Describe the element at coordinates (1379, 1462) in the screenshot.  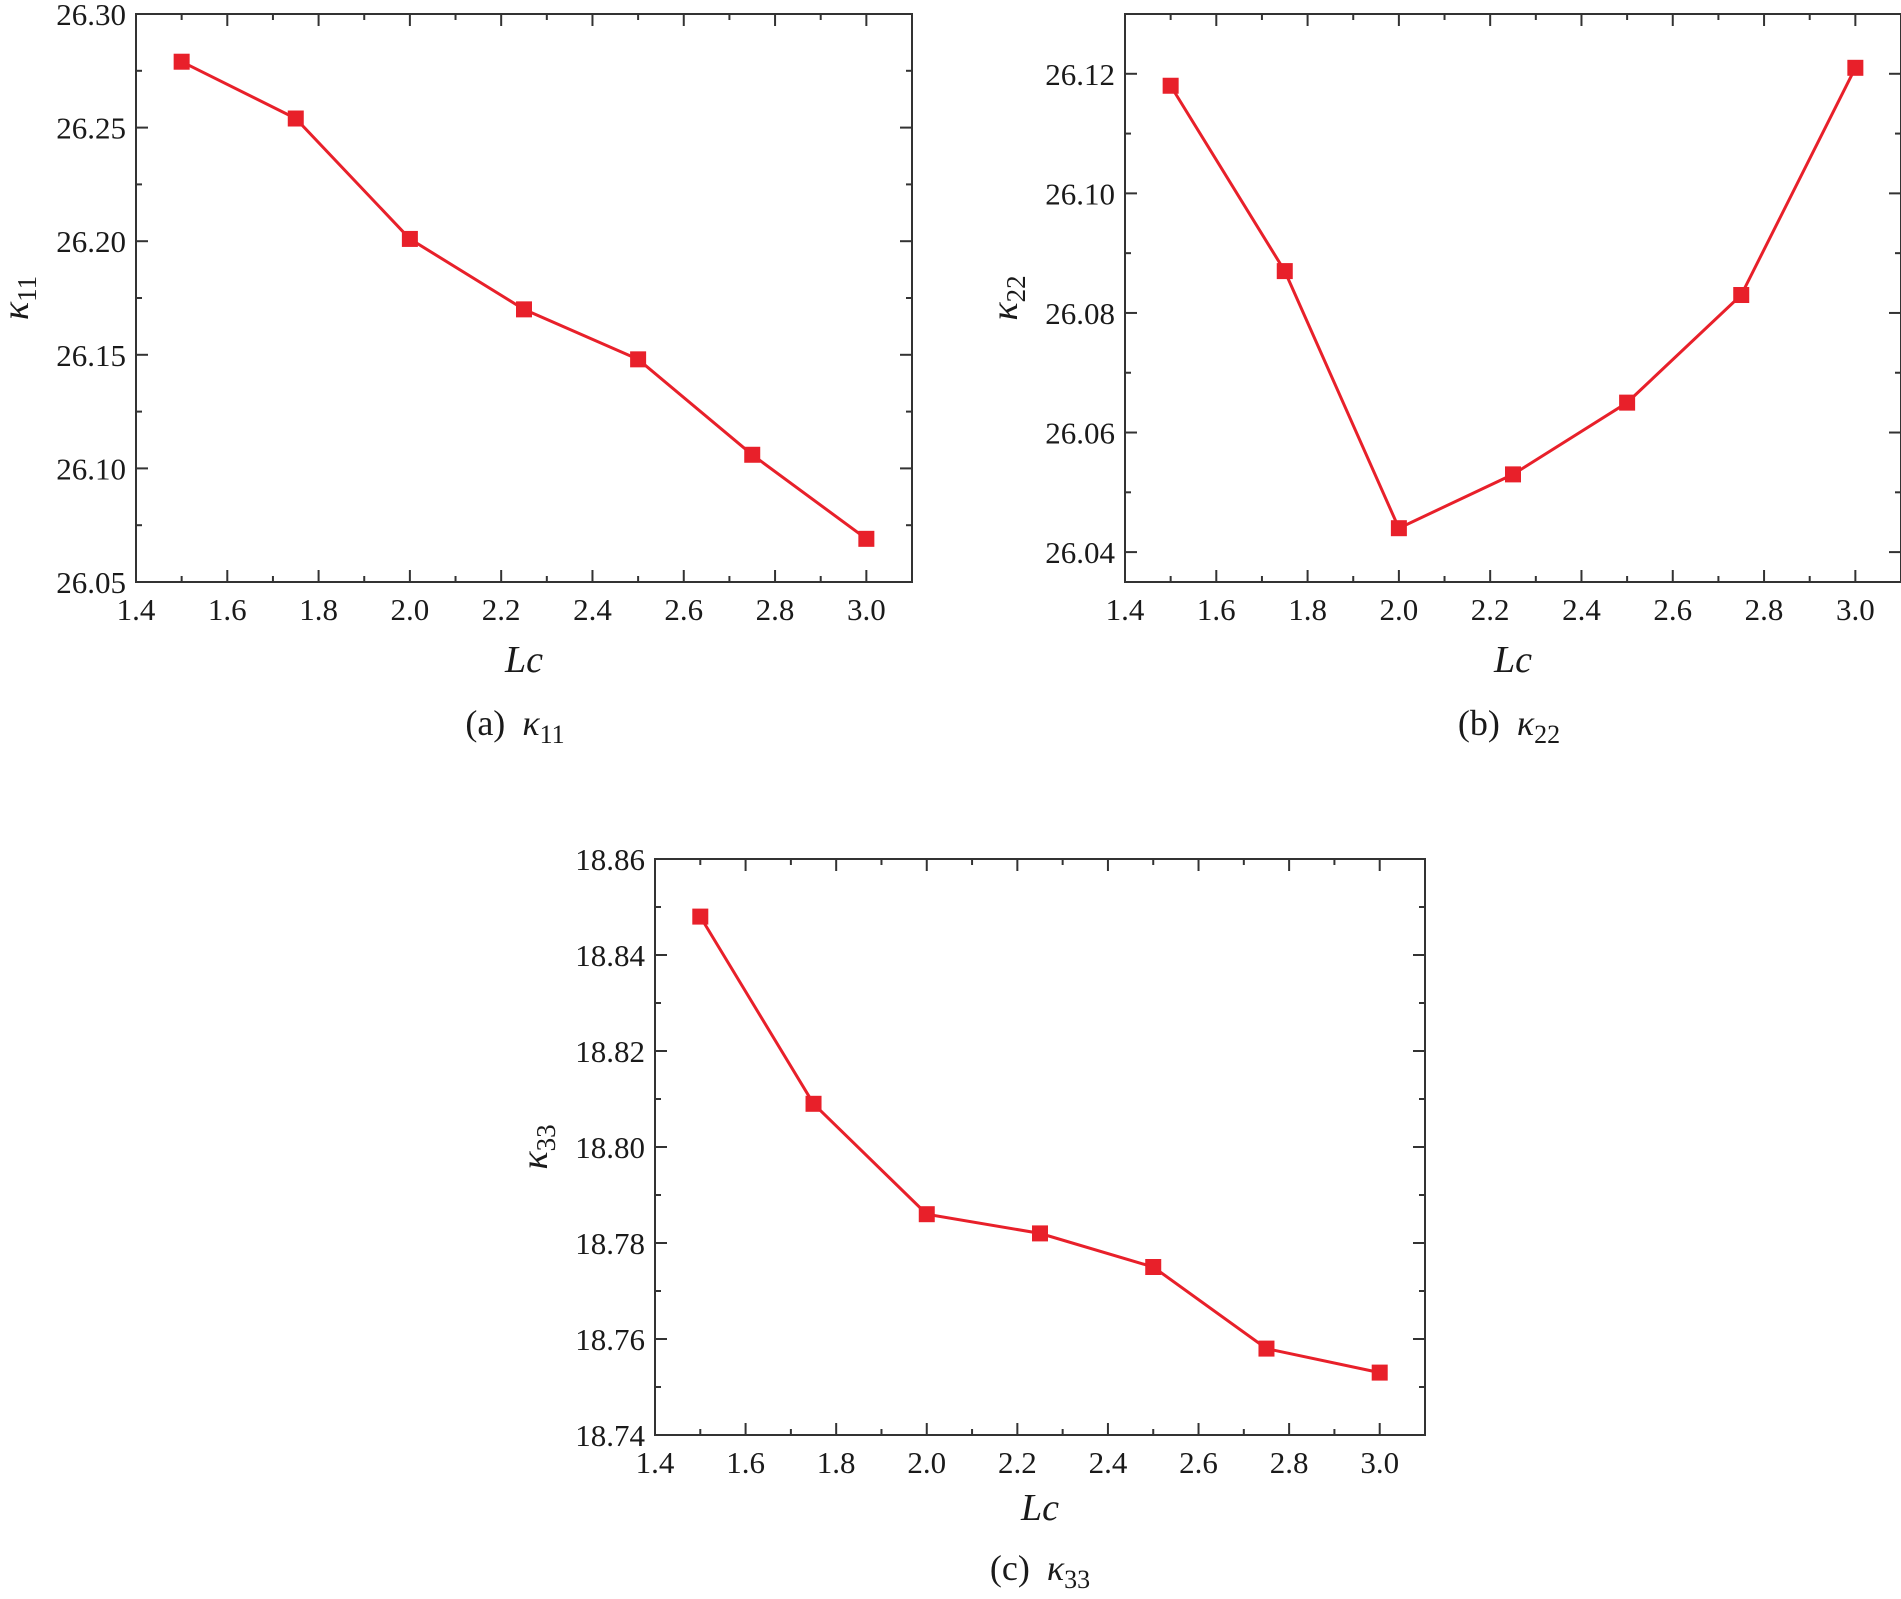
I see `panel-c-x-tick-label: 3.0` at that location.